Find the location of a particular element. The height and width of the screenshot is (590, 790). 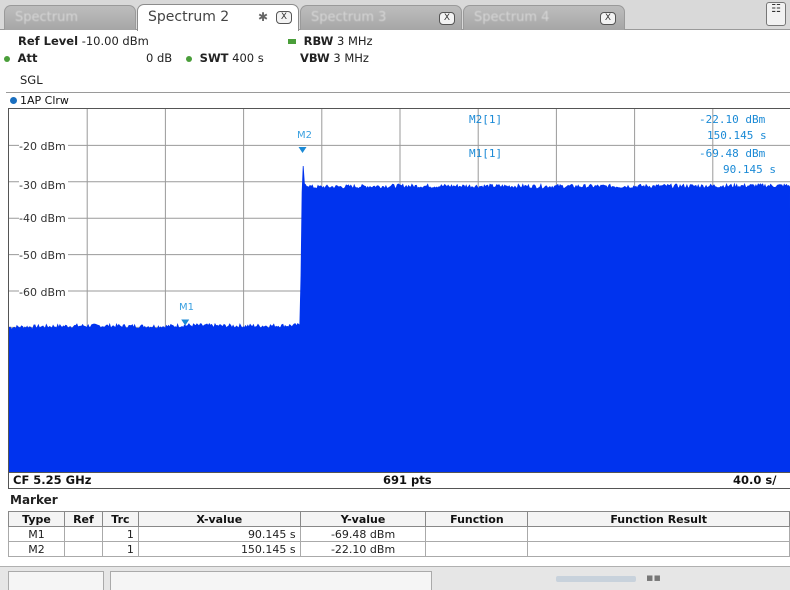

marker-m1-icon is located at coordinates (185, 322).